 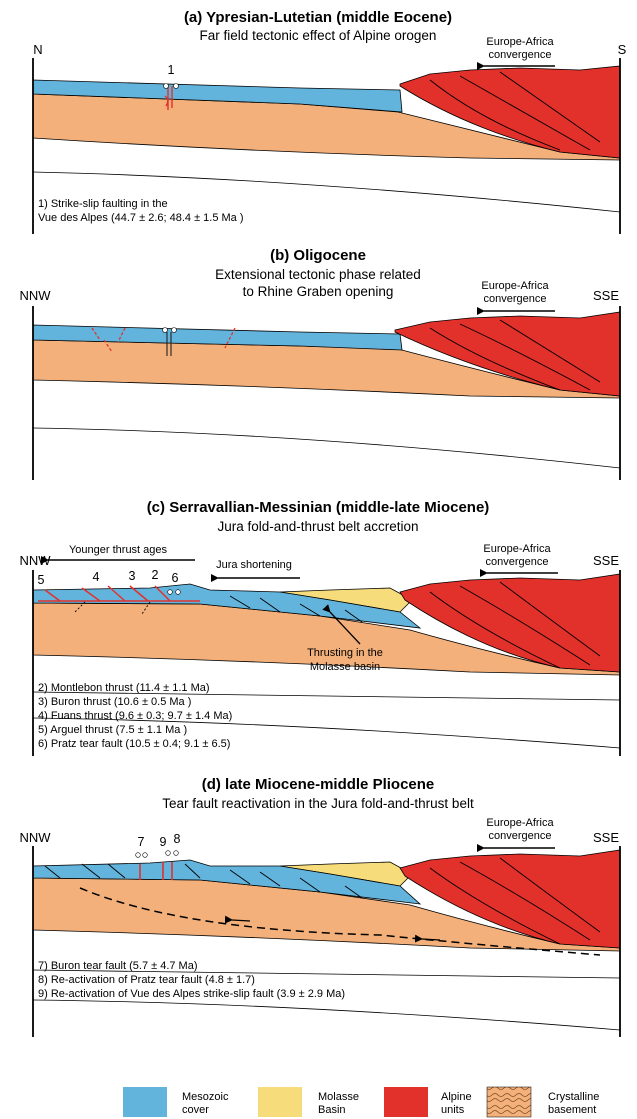 What do you see at coordinates (515, 111) in the screenshot?
I see `panel-a-alpine-thrusts` at bounding box center [515, 111].